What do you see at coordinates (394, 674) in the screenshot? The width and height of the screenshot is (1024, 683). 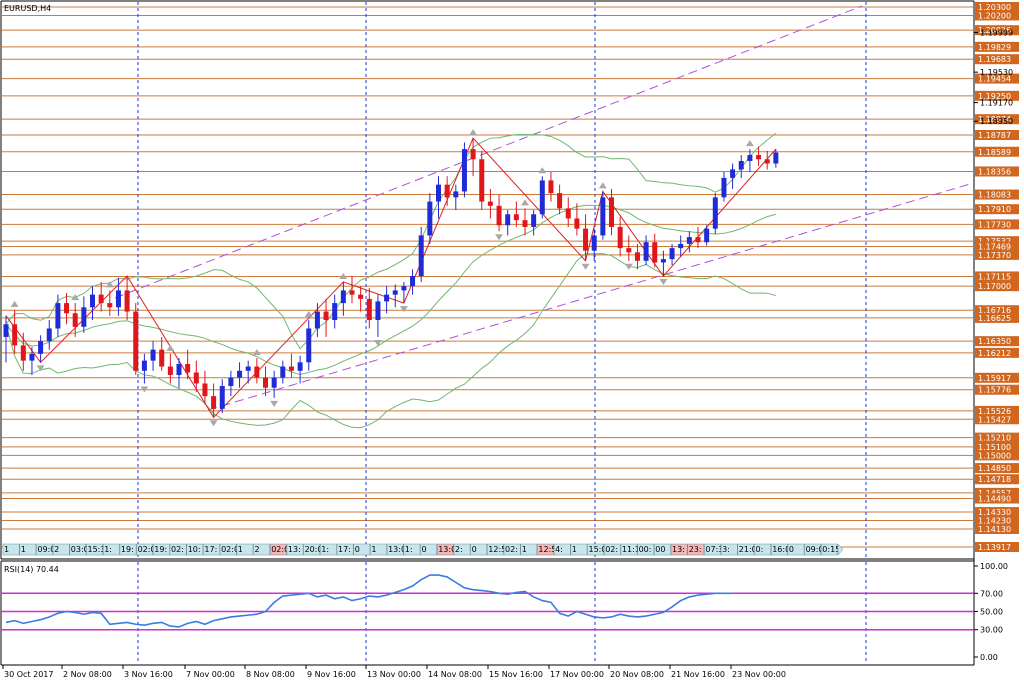 I see `time-tick-label: 13 Nov 00:00` at bounding box center [394, 674].